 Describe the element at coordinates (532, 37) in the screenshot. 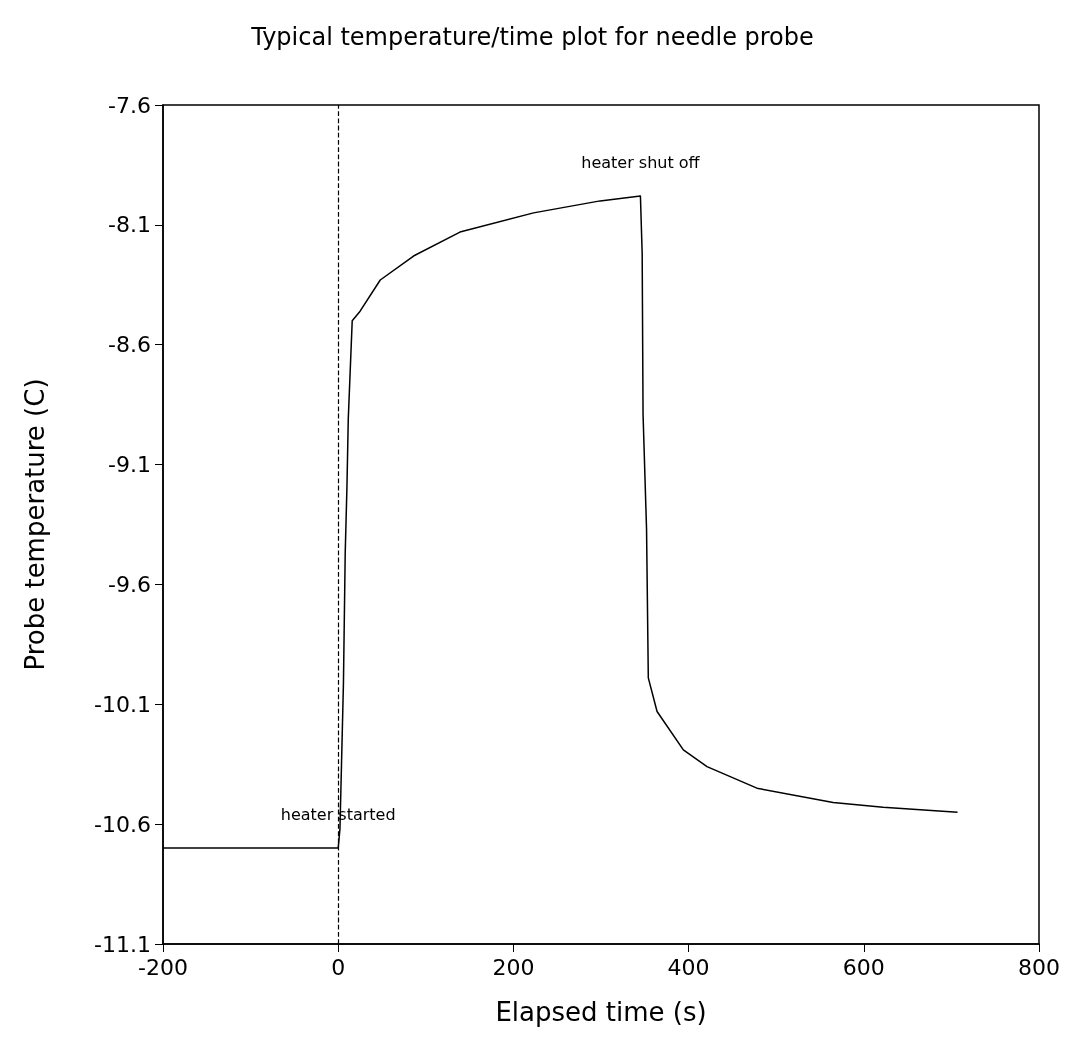

I see `chart-title: Typical temperature/time plot for needle probe` at that location.